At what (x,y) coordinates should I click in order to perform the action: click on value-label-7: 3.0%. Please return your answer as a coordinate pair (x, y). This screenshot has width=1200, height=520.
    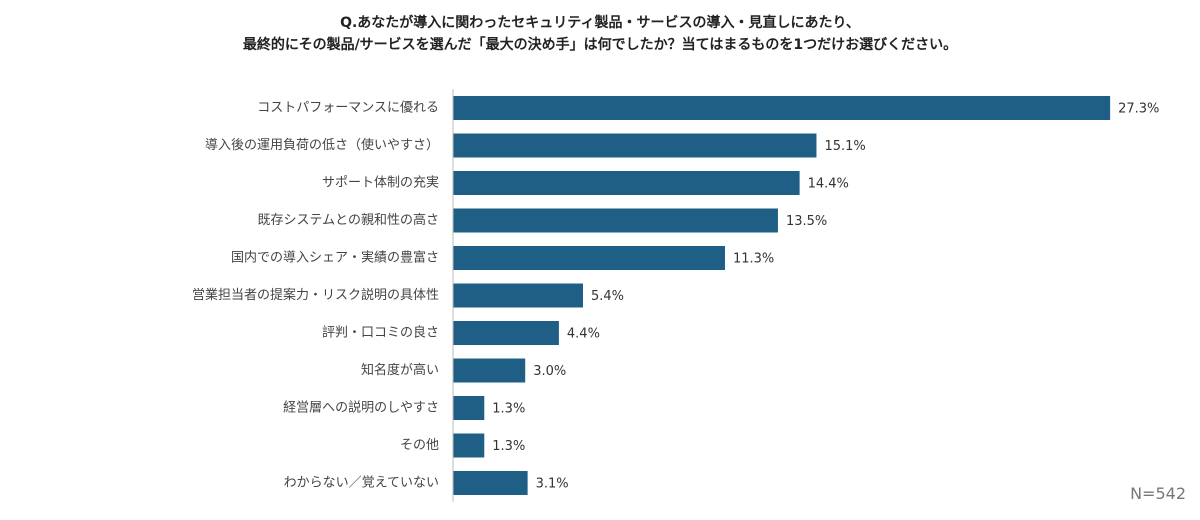
    Looking at the image, I should click on (549, 371).